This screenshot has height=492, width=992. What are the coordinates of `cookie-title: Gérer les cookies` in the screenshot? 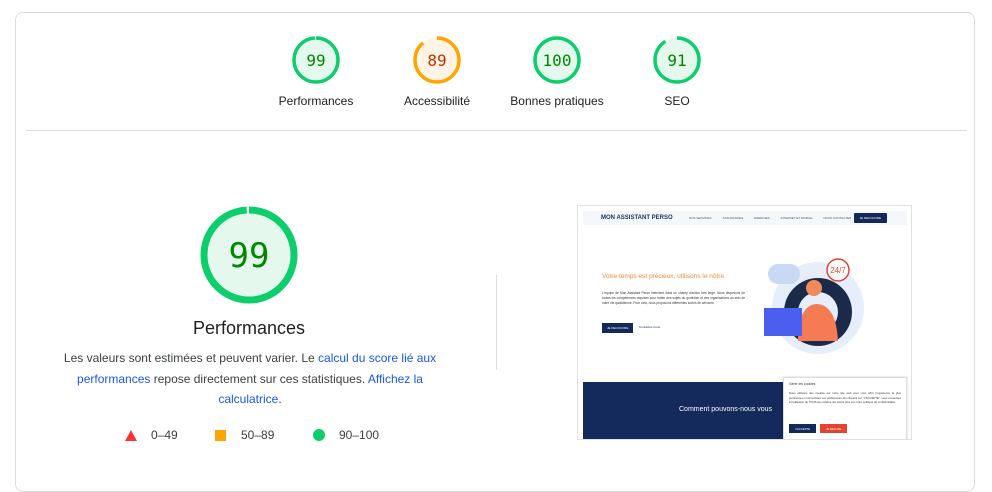 It's located at (802, 384).